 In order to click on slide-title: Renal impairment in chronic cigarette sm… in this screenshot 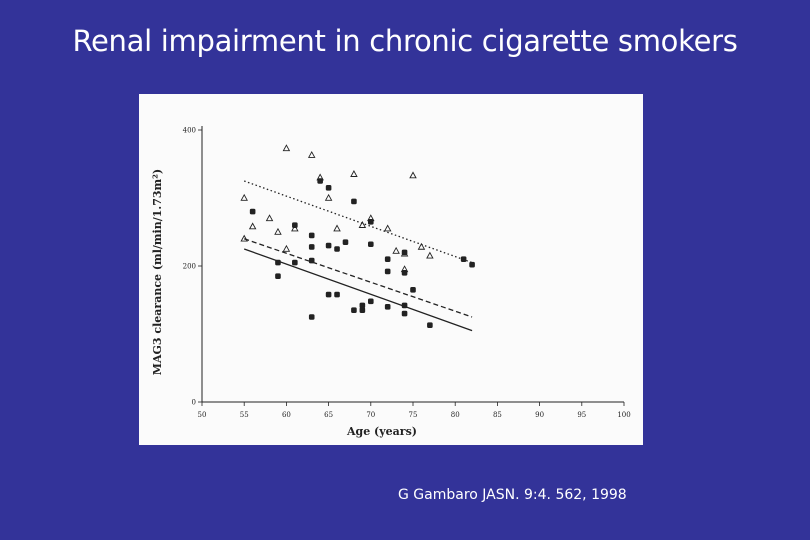, I will do `click(405, 41)`.